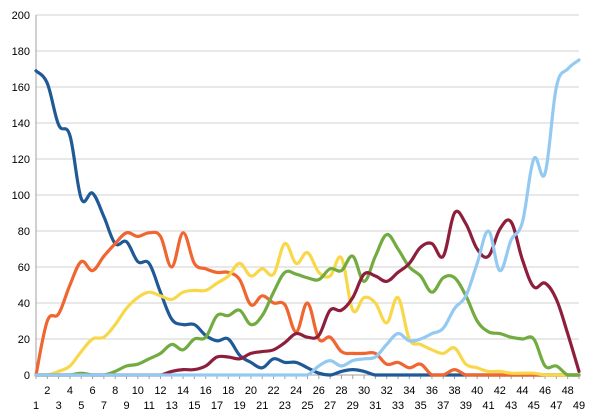  What do you see at coordinates (296, 391) in the screenshot?
I see `x-tick-label: 24` at bounding box center [296, 391].